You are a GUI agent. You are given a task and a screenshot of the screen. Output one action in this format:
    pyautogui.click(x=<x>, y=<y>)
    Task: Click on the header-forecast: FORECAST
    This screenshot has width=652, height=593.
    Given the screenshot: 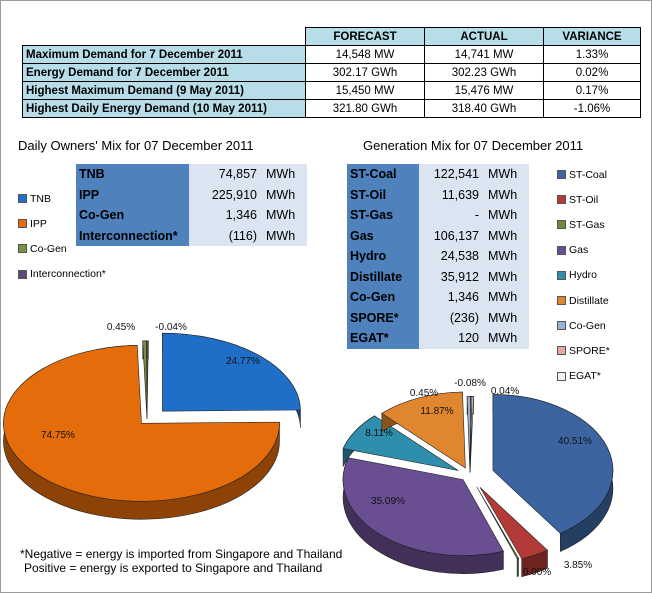 What is the action you would take?
    pyautogui.click(x=365, y=36)
    